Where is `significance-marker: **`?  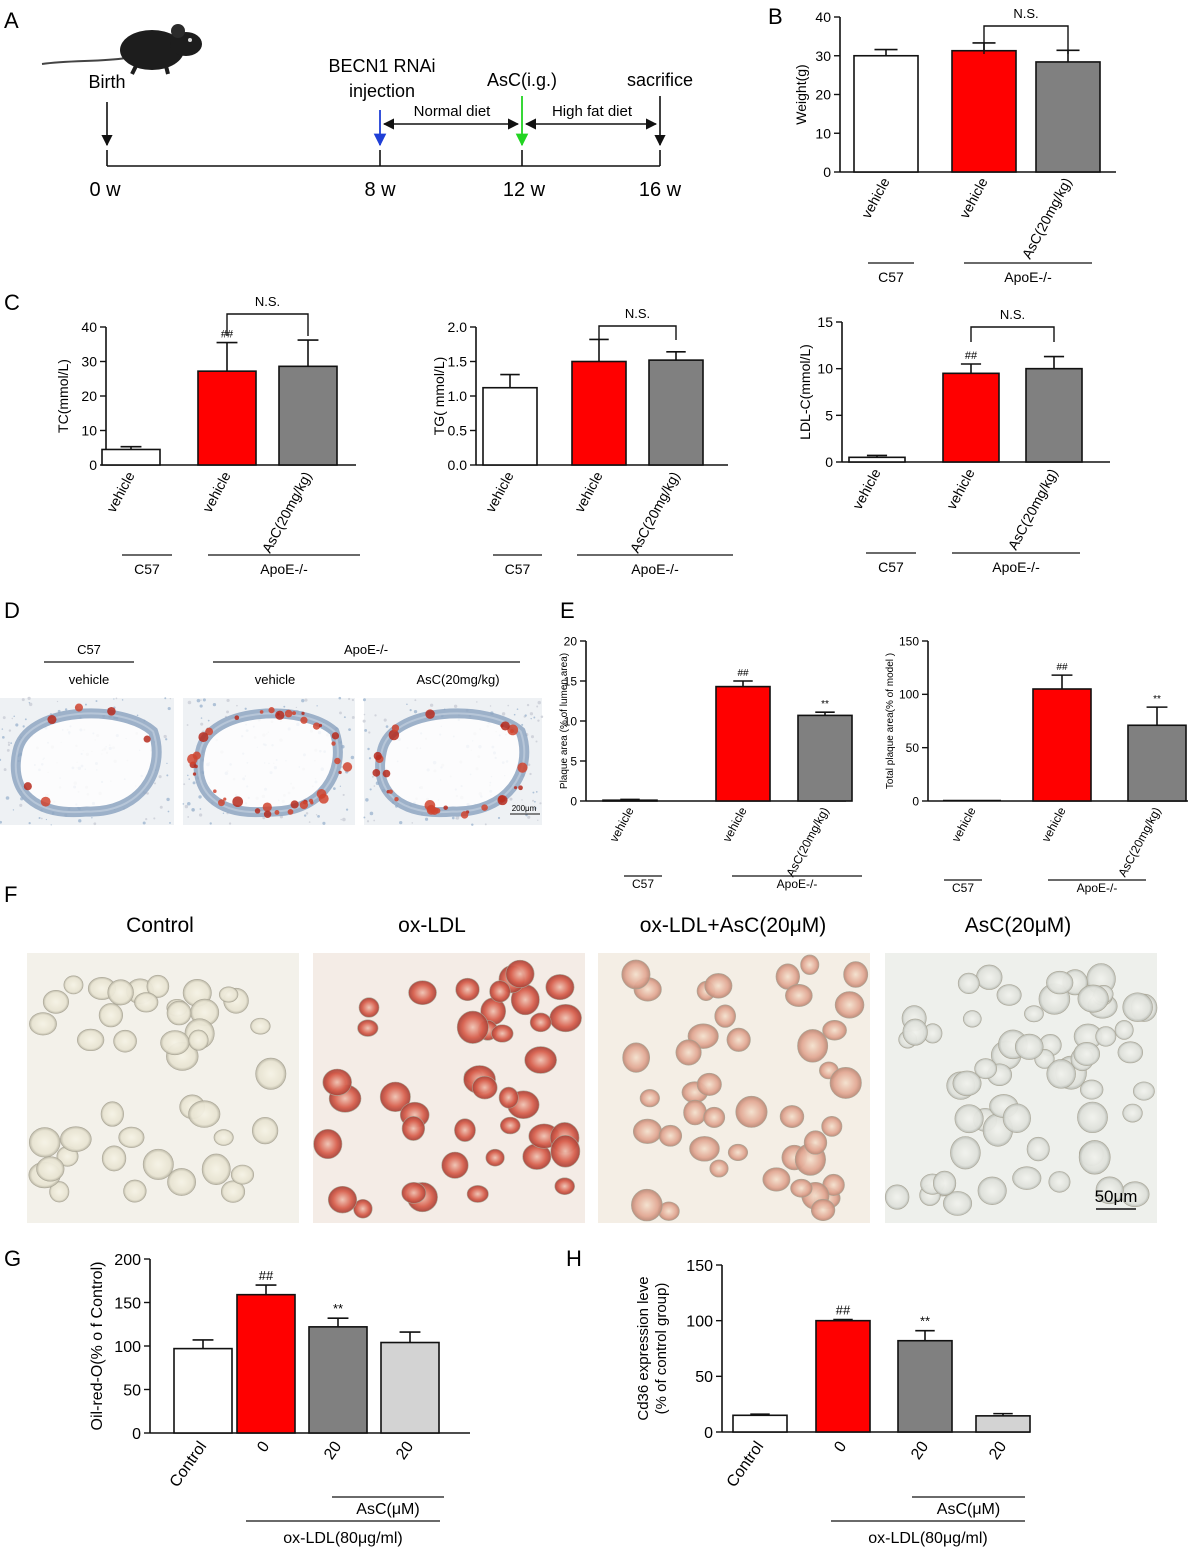 significance-marker: ** is located at coordinates (925, 1321).